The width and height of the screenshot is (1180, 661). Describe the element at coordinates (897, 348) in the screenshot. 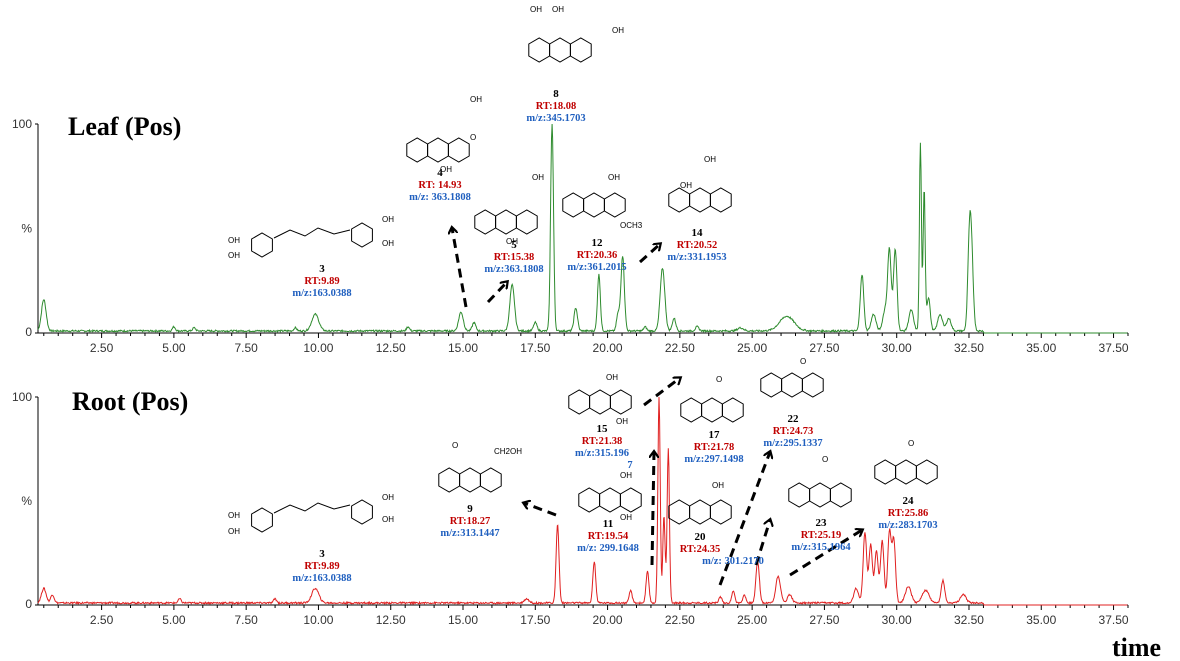

I see `leaf-x-tick-label: 30.00` at that location.